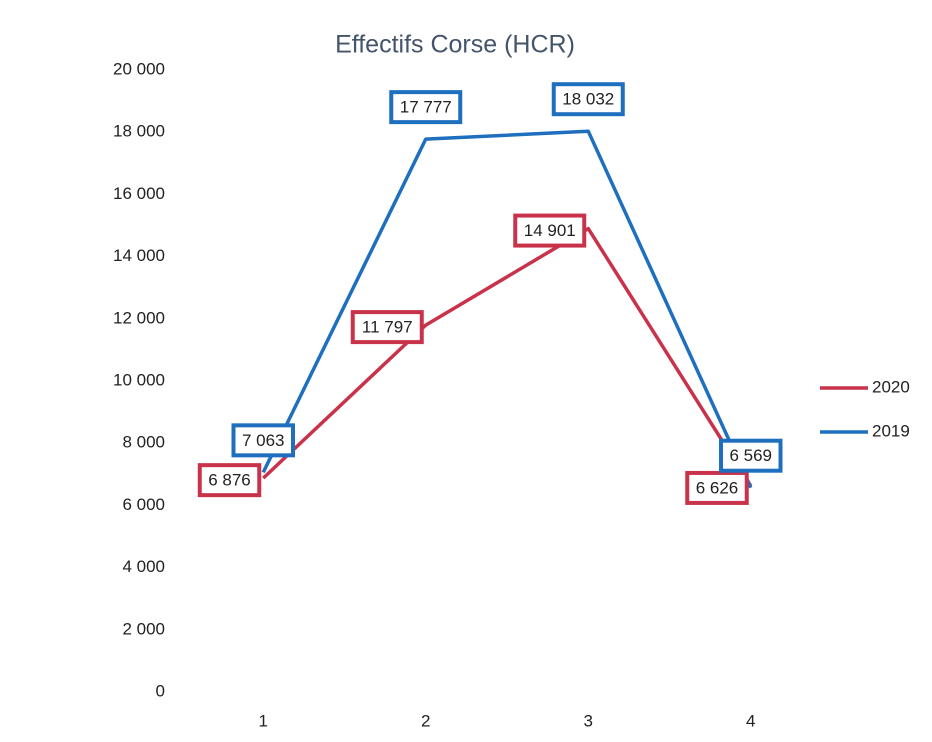  I want to click on x-tick-label: 1, so click(263, 720).